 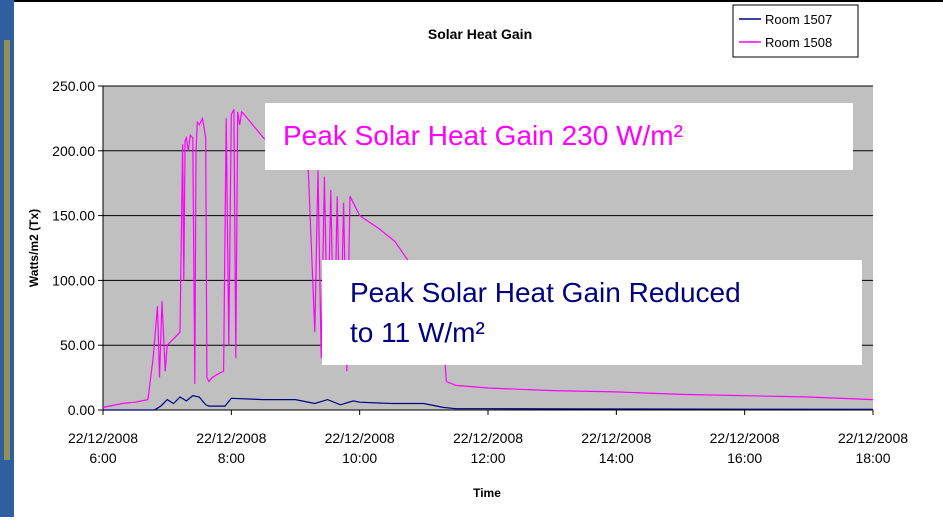 I want to click on x-tick-label: 22/12/2008 16:00, so click(x=745, y=448).